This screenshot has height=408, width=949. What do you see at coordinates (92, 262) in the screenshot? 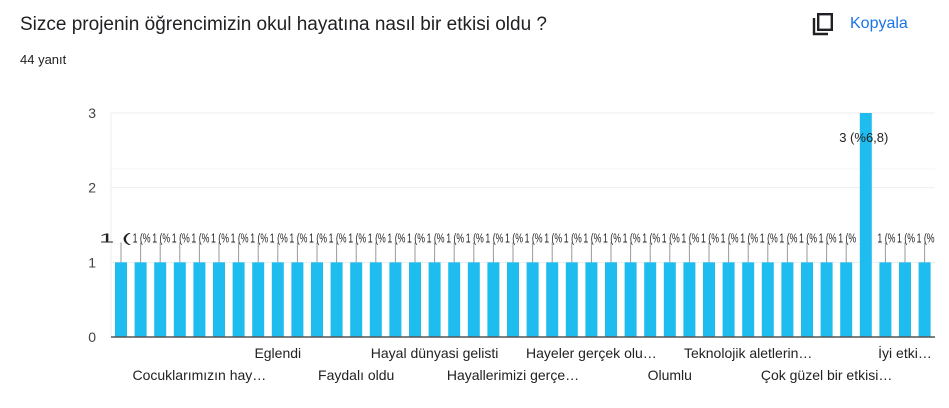
I see `y-tick-label: 1` at bounding box center [92, 262].